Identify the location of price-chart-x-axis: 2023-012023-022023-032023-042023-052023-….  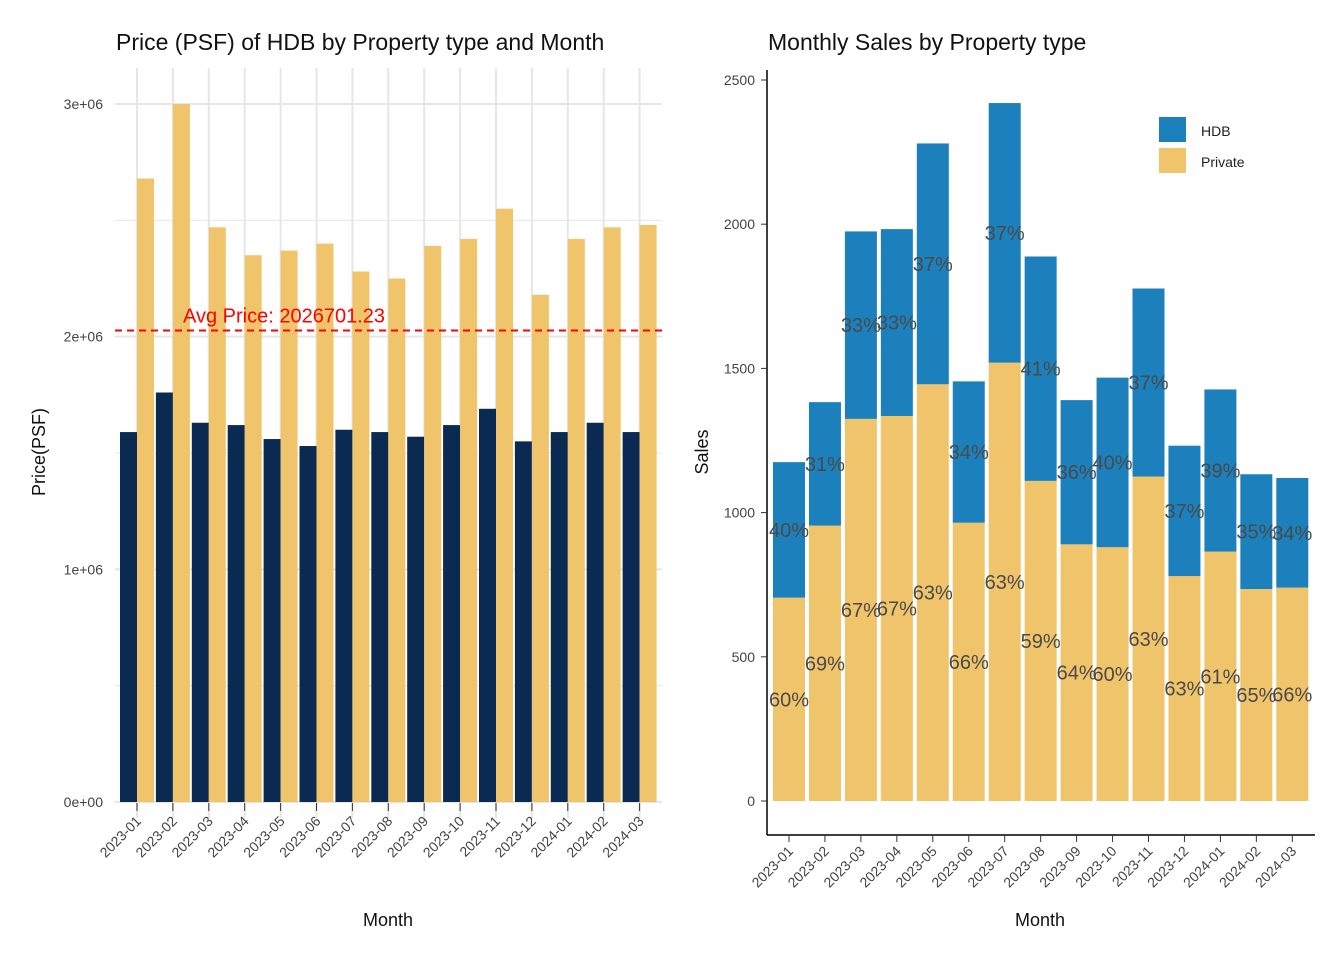
(371, 831).